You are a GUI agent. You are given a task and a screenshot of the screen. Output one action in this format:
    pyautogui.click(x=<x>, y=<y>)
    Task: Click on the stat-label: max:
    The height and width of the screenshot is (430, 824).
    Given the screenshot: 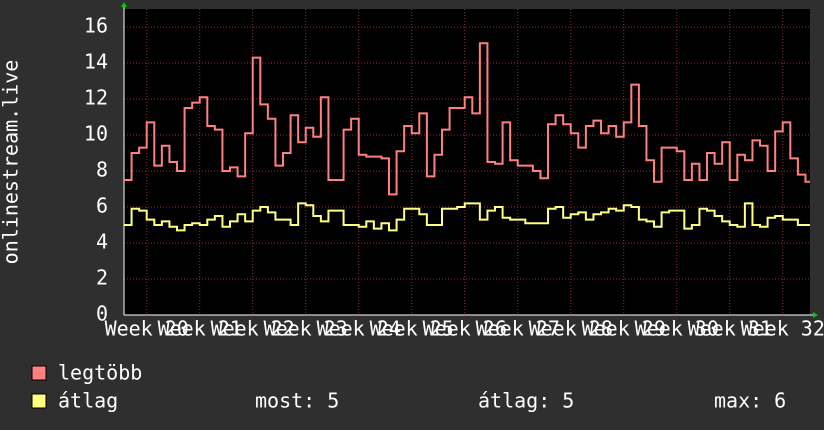 What is the action you would take?
    pyautogui.click(x=738, y=401)
    